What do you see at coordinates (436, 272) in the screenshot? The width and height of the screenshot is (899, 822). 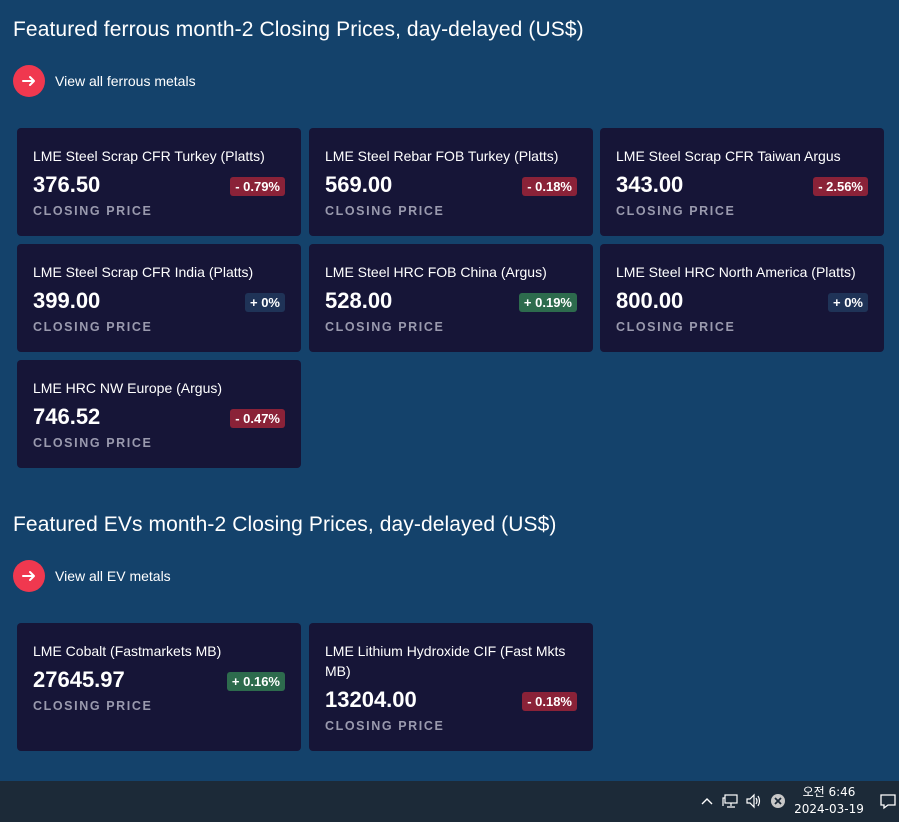 I see `card-name: LME Steel HRC FOB China (Argus)` at bounding box center [436, 272].